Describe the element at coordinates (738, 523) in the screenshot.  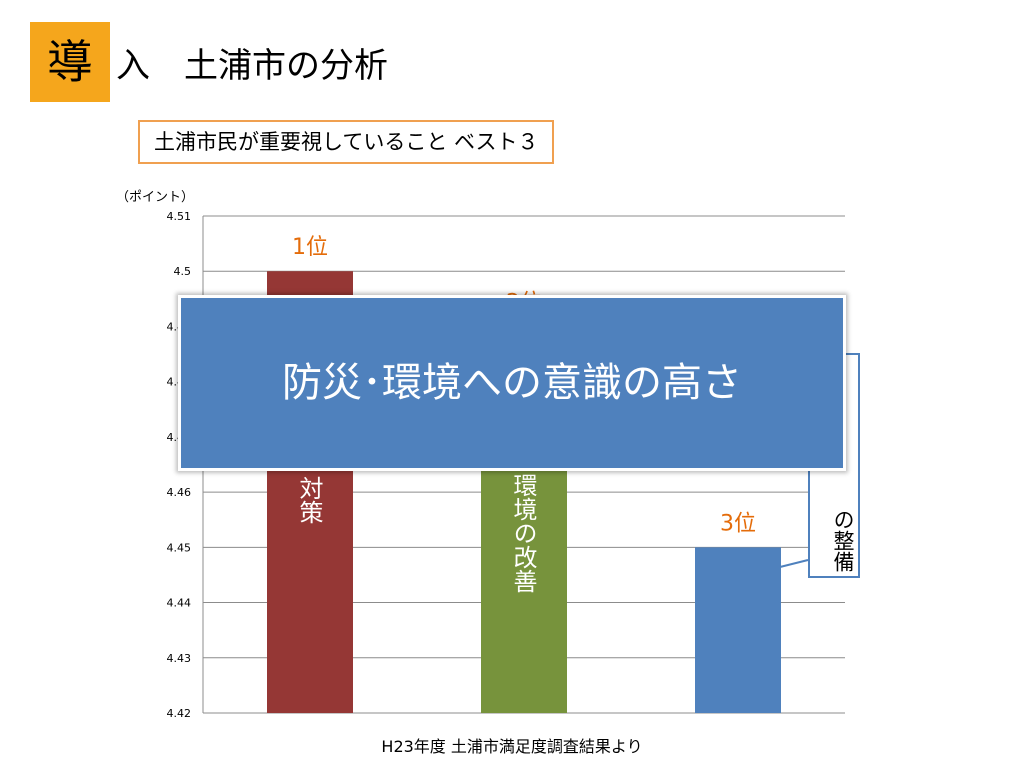
I see `rank-label-3: 3位` at that location.